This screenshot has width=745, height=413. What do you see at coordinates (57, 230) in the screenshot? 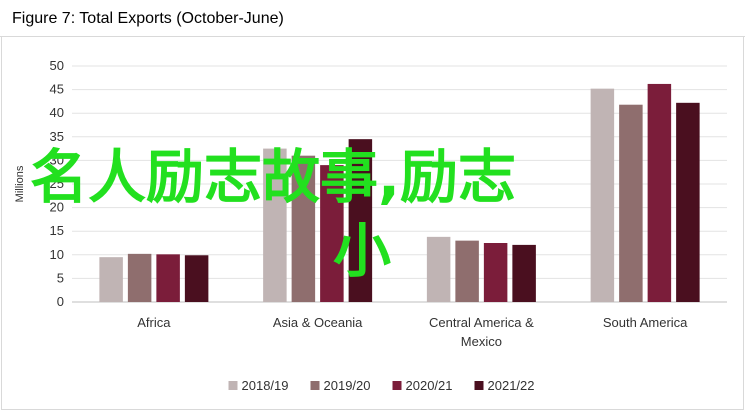
I see `y-tick-label: 15` at bounding box center [57, 230].